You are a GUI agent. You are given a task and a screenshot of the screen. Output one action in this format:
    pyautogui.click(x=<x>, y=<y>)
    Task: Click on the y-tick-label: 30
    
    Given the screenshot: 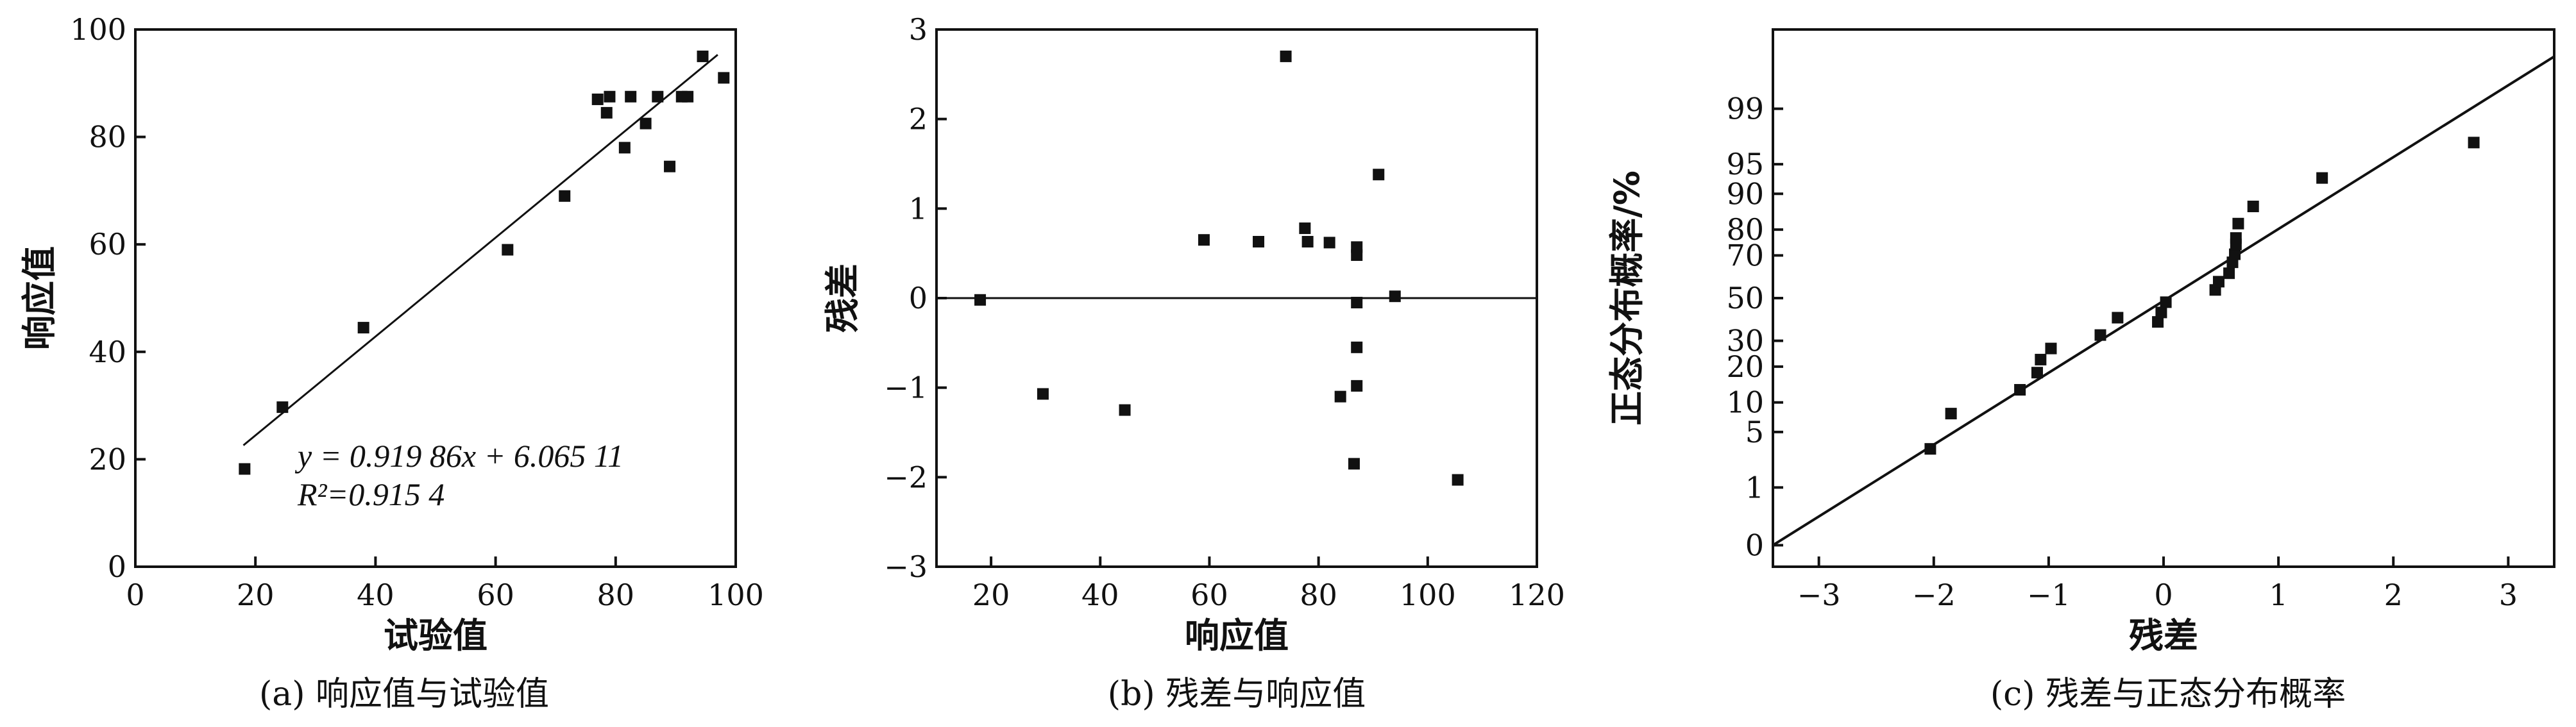 What is the action you would take?
    pyautogui.click(x=1745, y=341)
    